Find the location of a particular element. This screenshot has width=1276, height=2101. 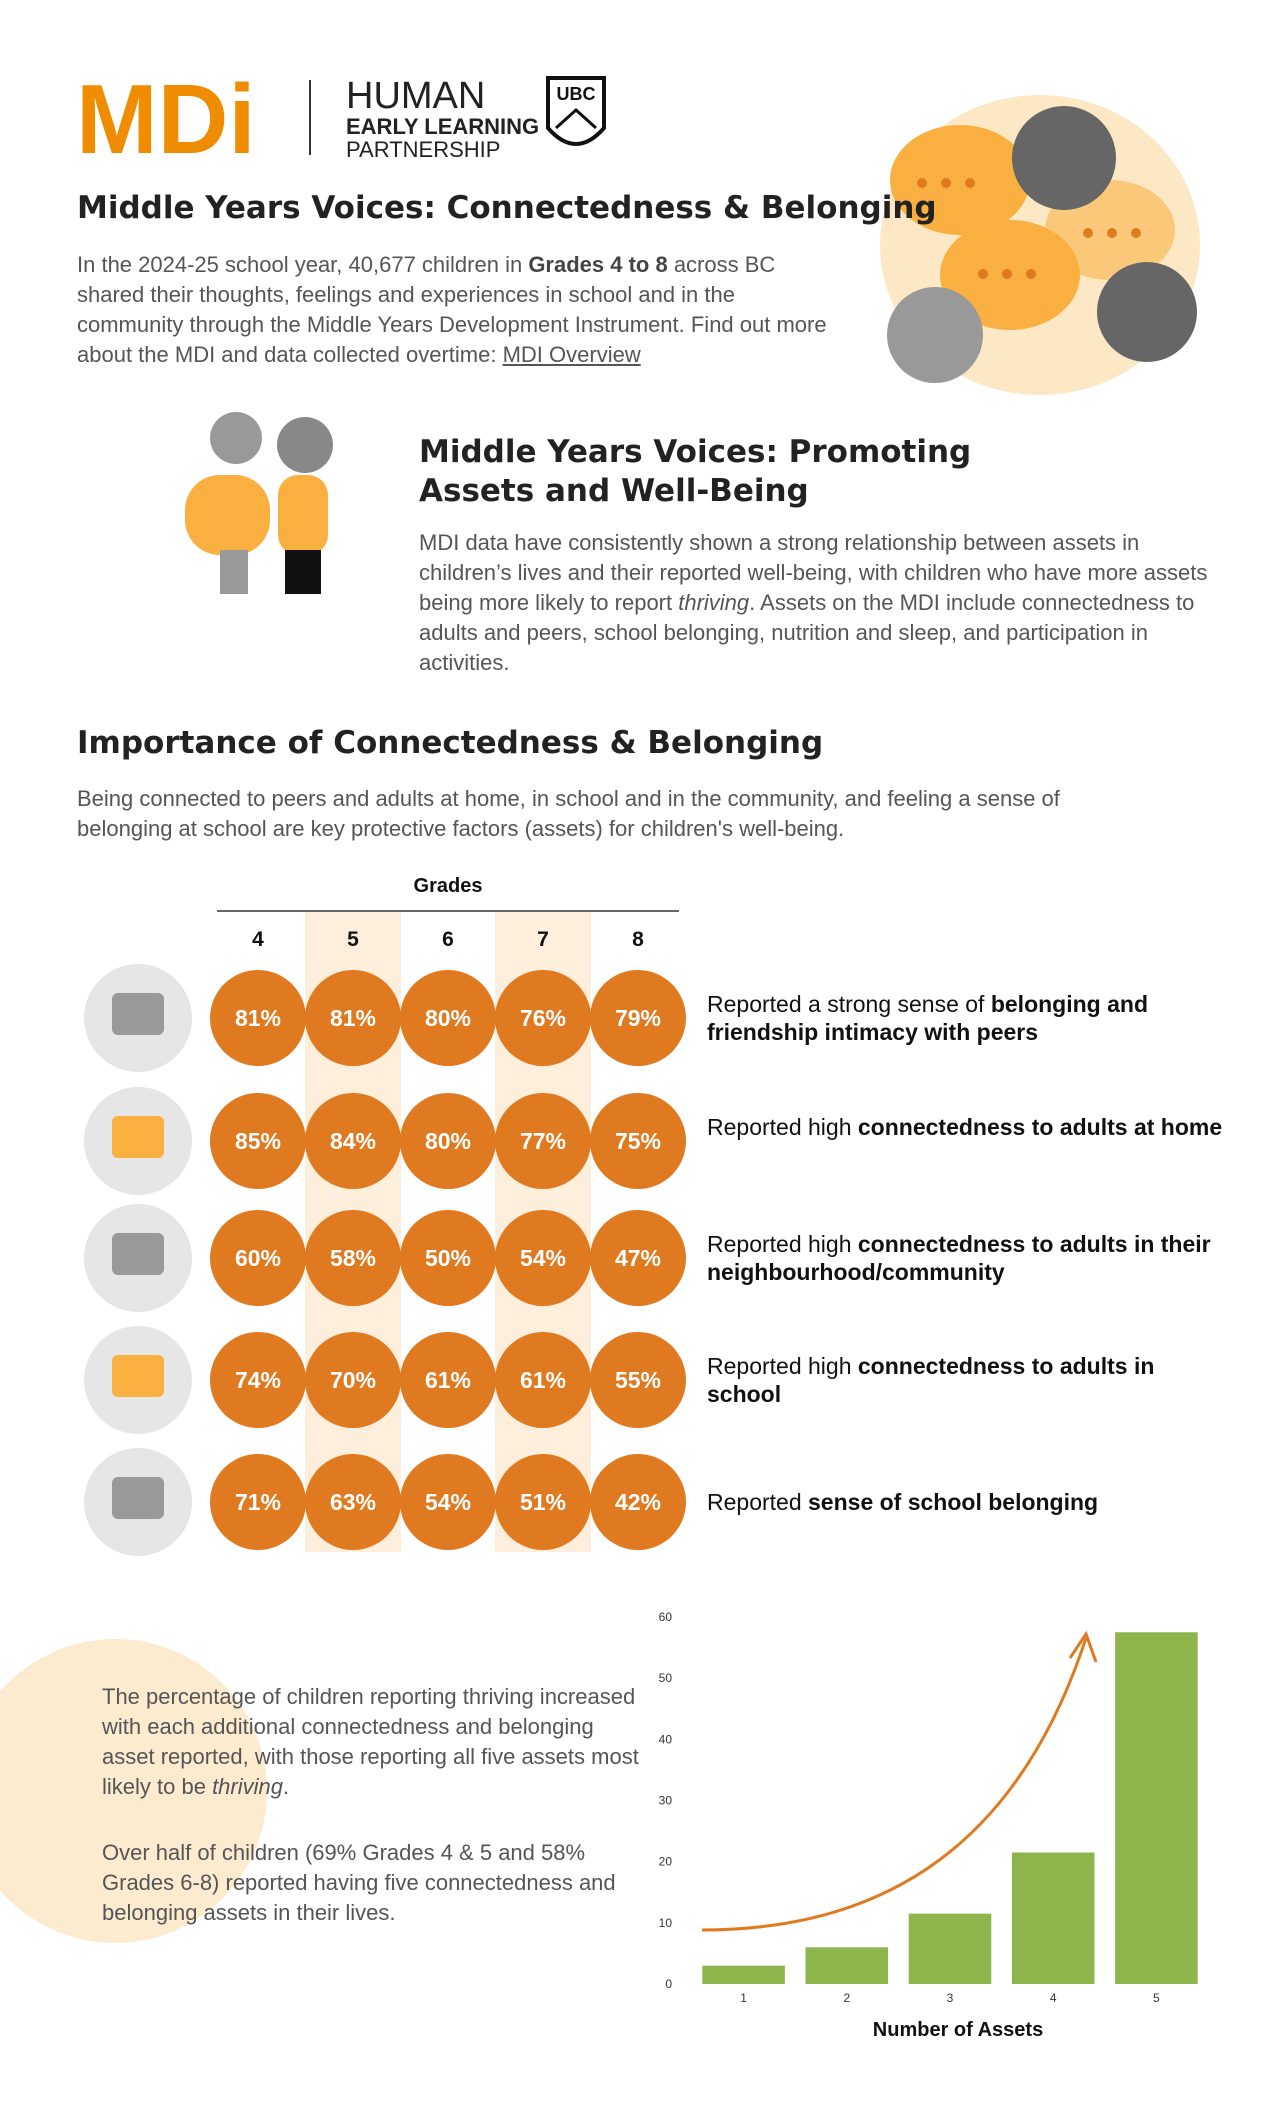

label-bold: connectedness to adults at home is located at coordinates (1040, 1127).